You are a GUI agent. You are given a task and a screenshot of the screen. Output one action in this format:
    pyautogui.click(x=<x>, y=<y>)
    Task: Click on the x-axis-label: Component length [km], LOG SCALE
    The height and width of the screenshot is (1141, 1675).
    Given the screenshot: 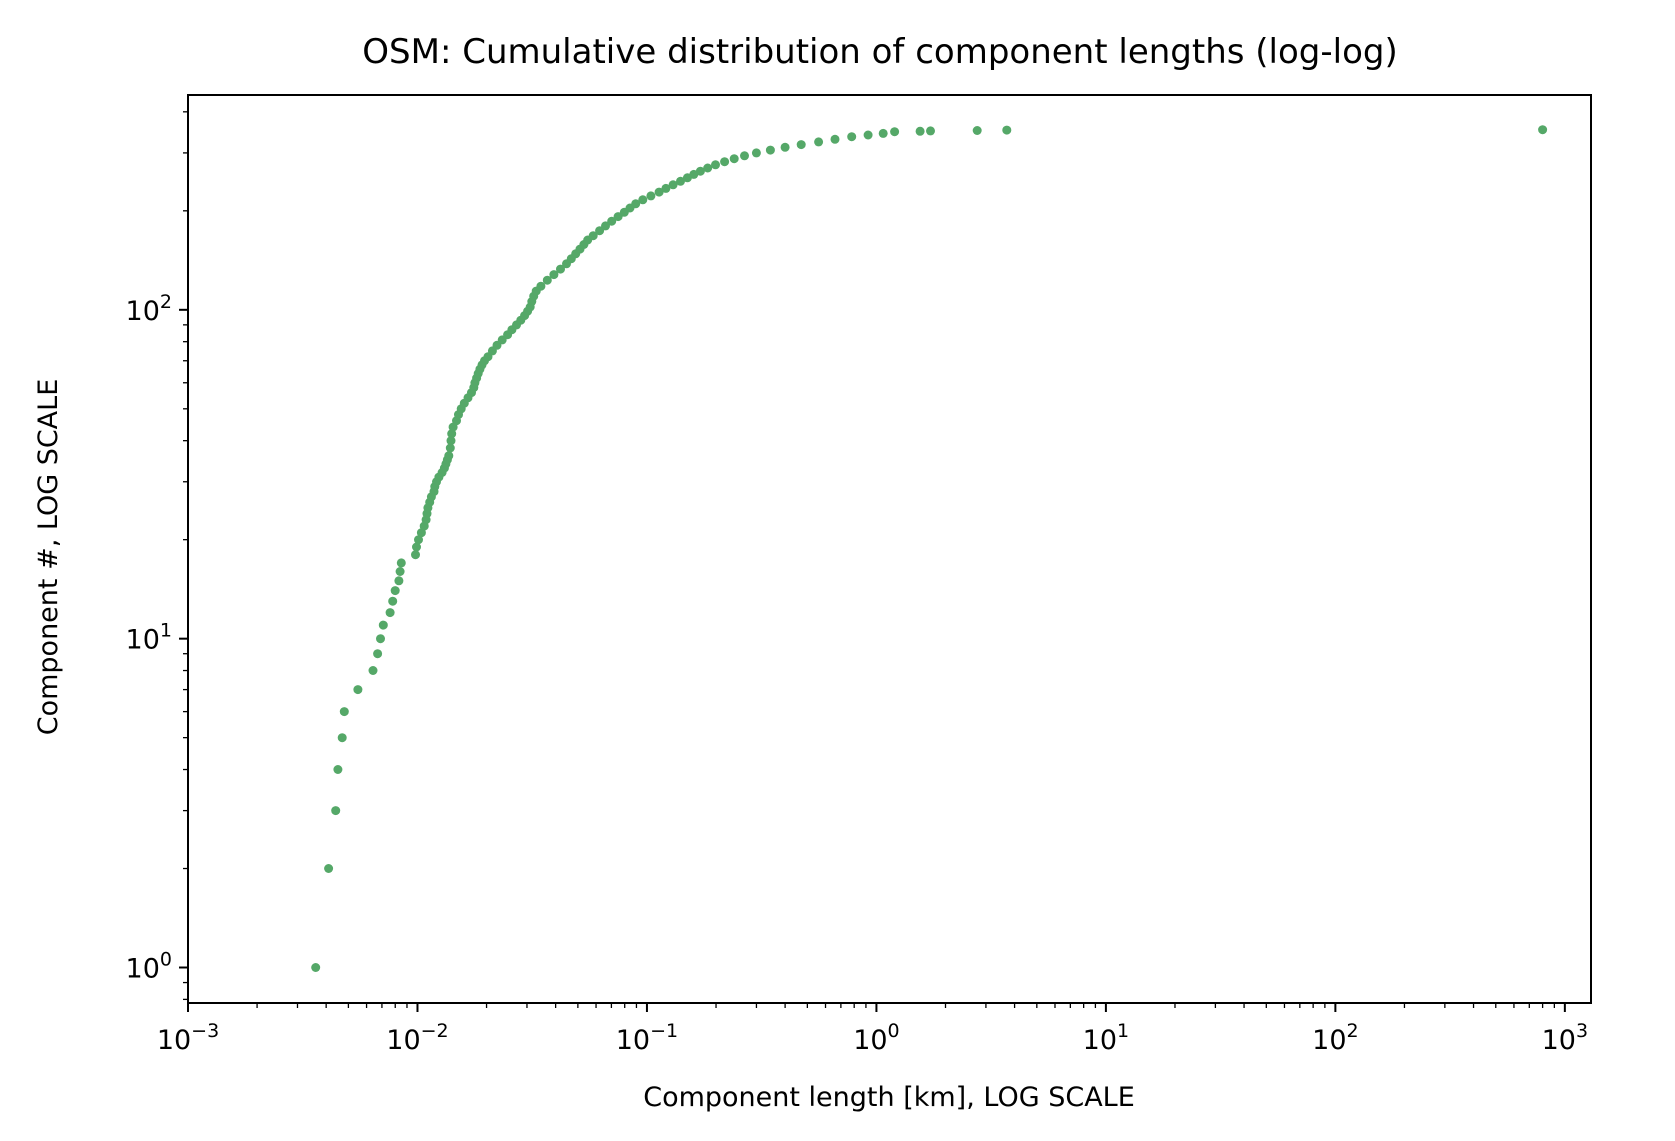 What is the action you would take?
    pyautogui.click(x=889, y=1097)
    